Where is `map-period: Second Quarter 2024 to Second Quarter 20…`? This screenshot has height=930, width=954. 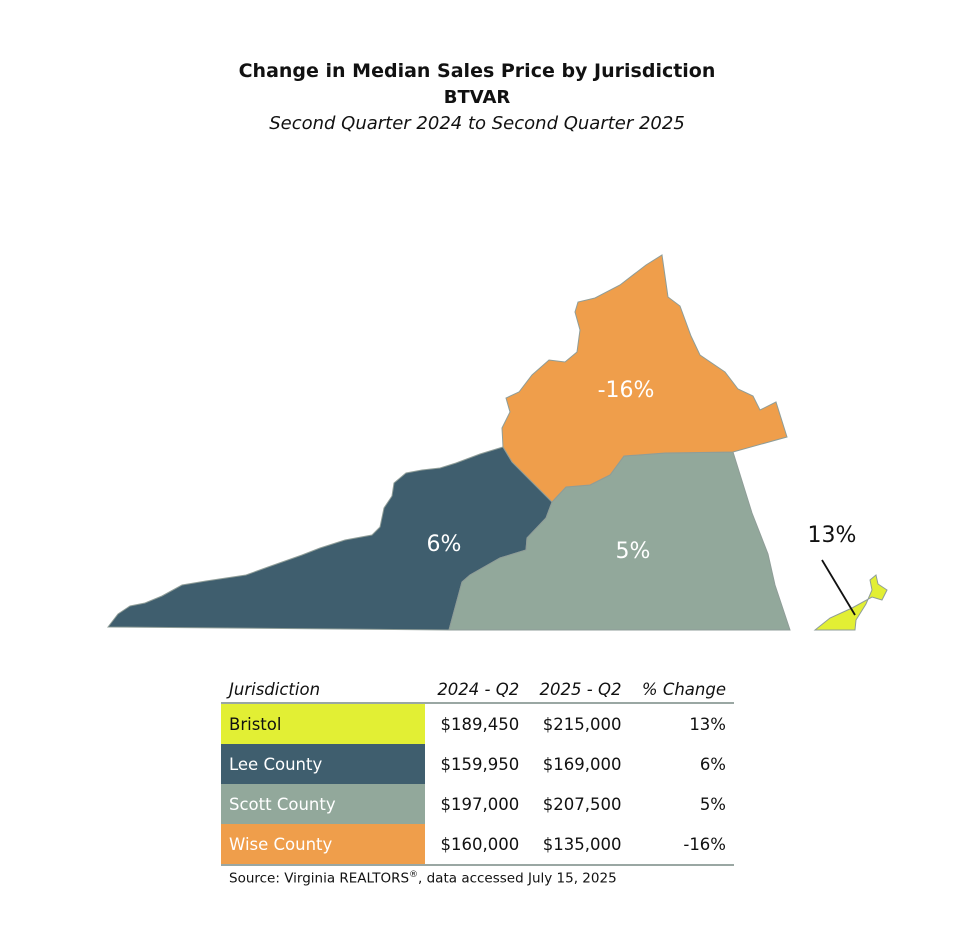 map-period: Second Quarter 2024 to Second Quarter 20… is located at coordinates (477, 123).